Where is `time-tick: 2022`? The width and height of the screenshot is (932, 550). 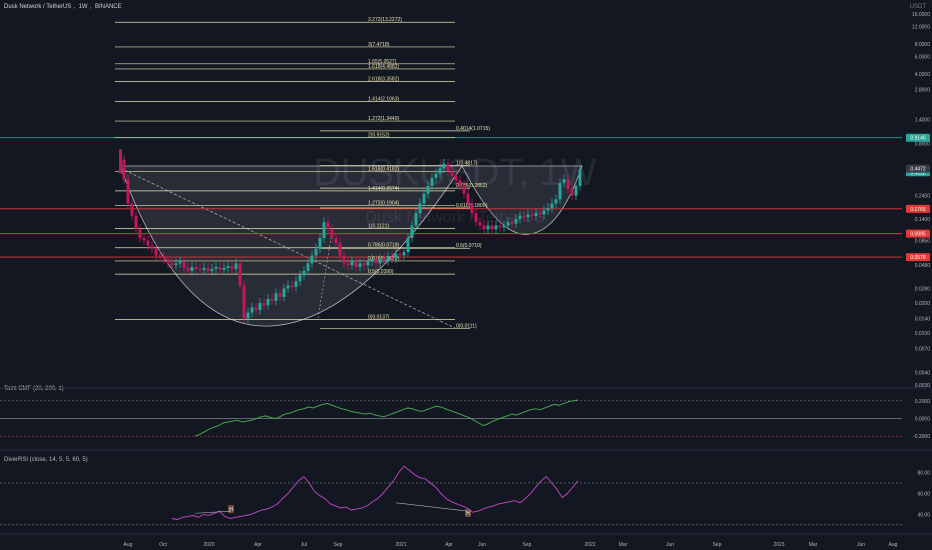
time-tick: 2022 is located at coordinates (589, 545).